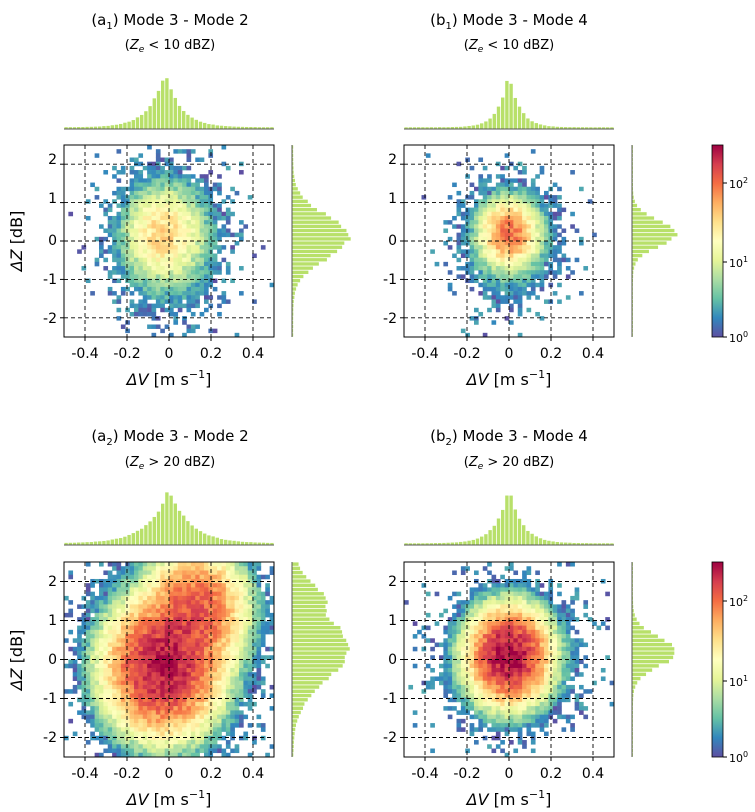 This screenshot has height=812, width=755. Describe the element at coordinates (633, 268) in the screenshot. I see `right-histogram-bar` at that location.